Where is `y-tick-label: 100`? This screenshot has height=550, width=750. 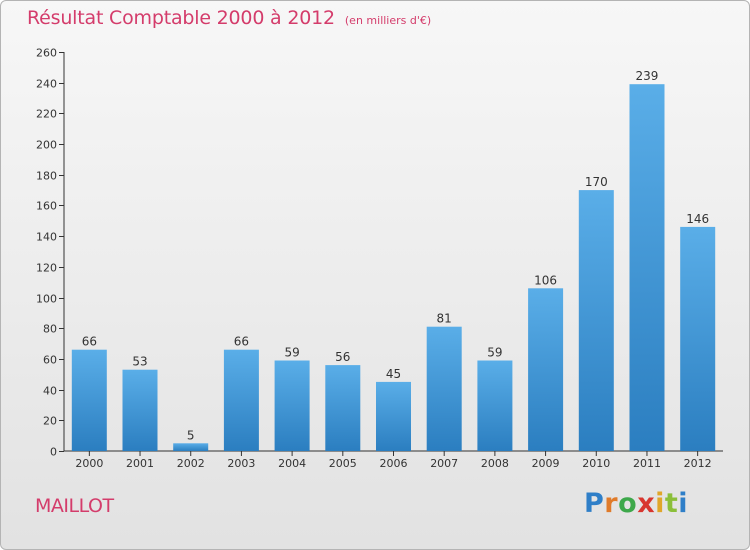
y-tick-label: 100 is located at coordinates (46, 299).